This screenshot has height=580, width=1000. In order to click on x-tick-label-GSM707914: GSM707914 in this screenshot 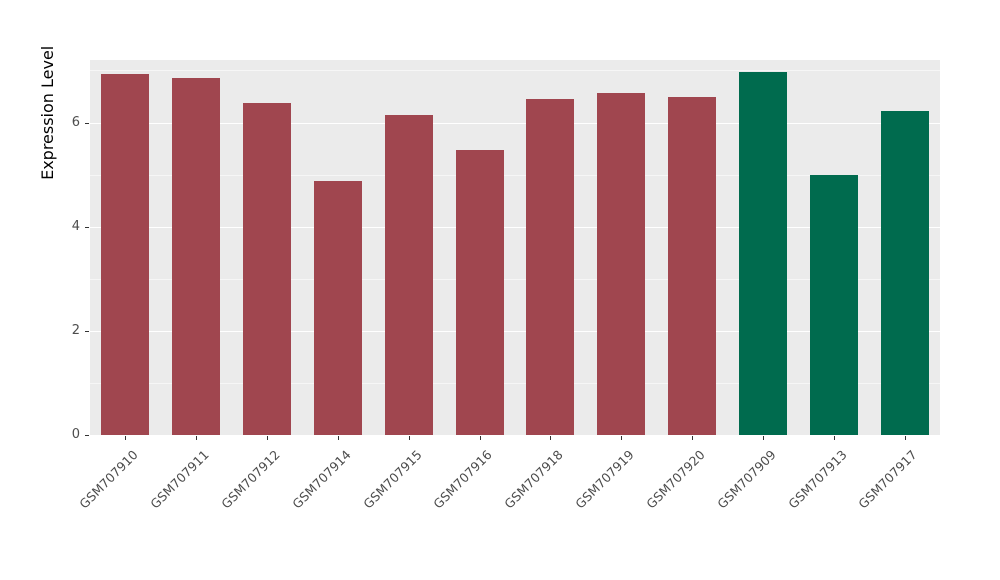, I will do `click(321, 479)`.